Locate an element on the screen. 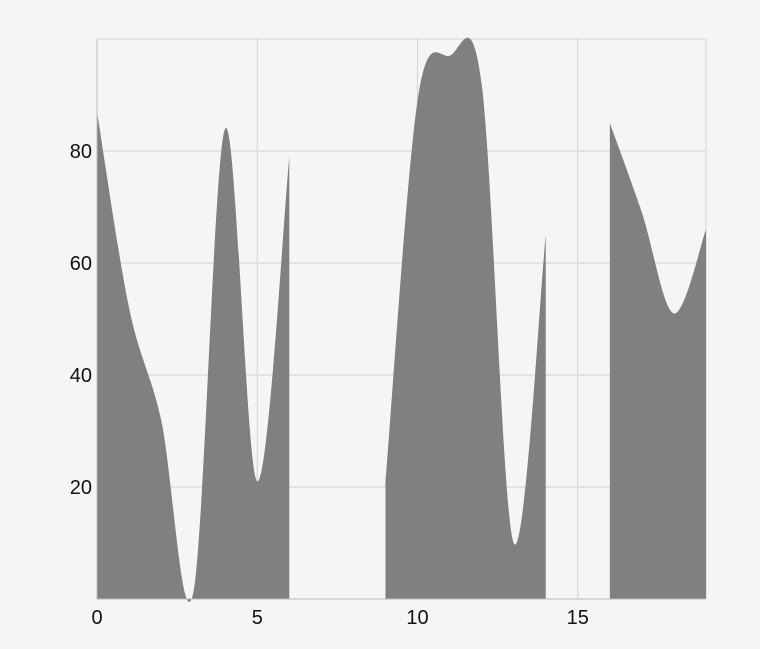 The image size is (760, 649). x-tick-label: 5 is located at coordinates (257, 618).